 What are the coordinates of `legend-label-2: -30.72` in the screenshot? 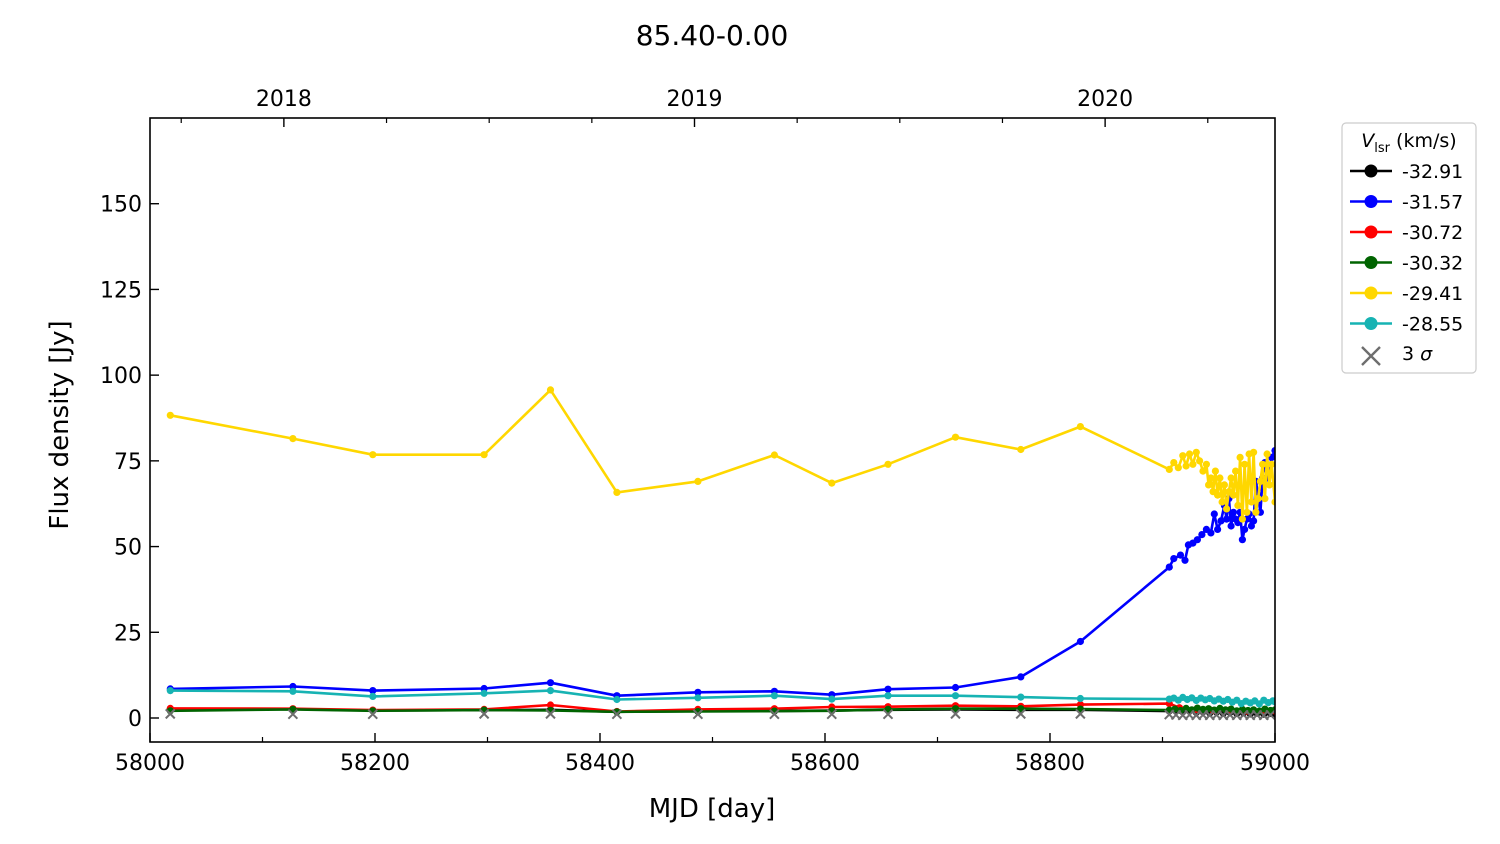 It's located at (1432, 233).